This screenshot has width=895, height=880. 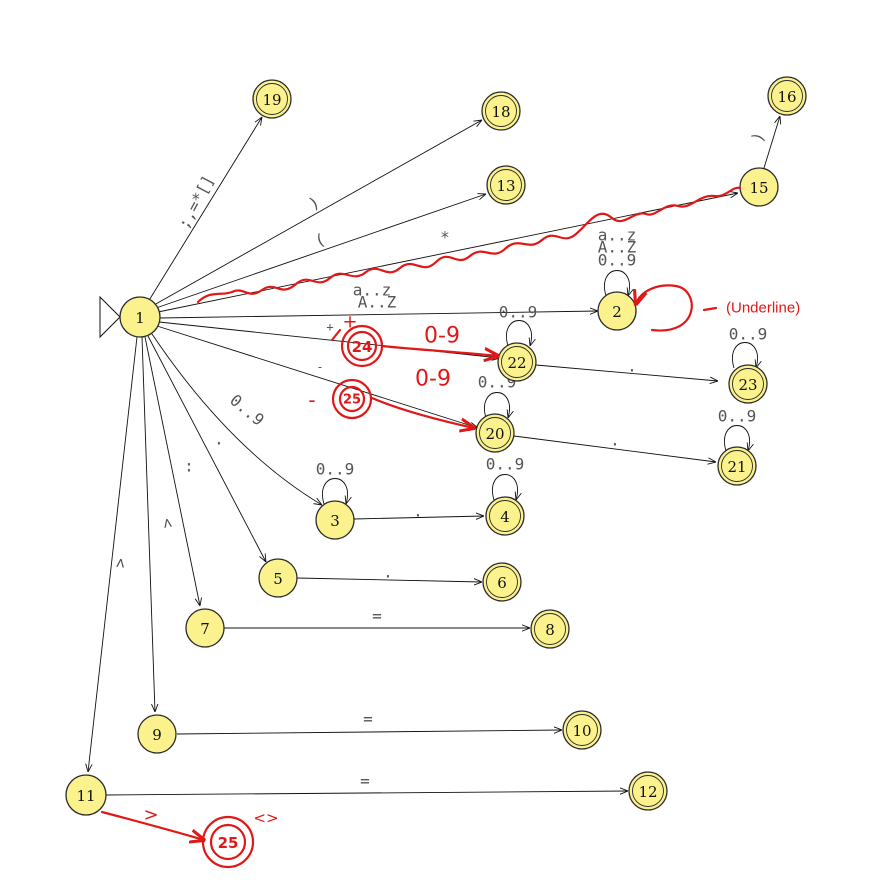 I want to click on start-marker, so click(x=110, y=317).